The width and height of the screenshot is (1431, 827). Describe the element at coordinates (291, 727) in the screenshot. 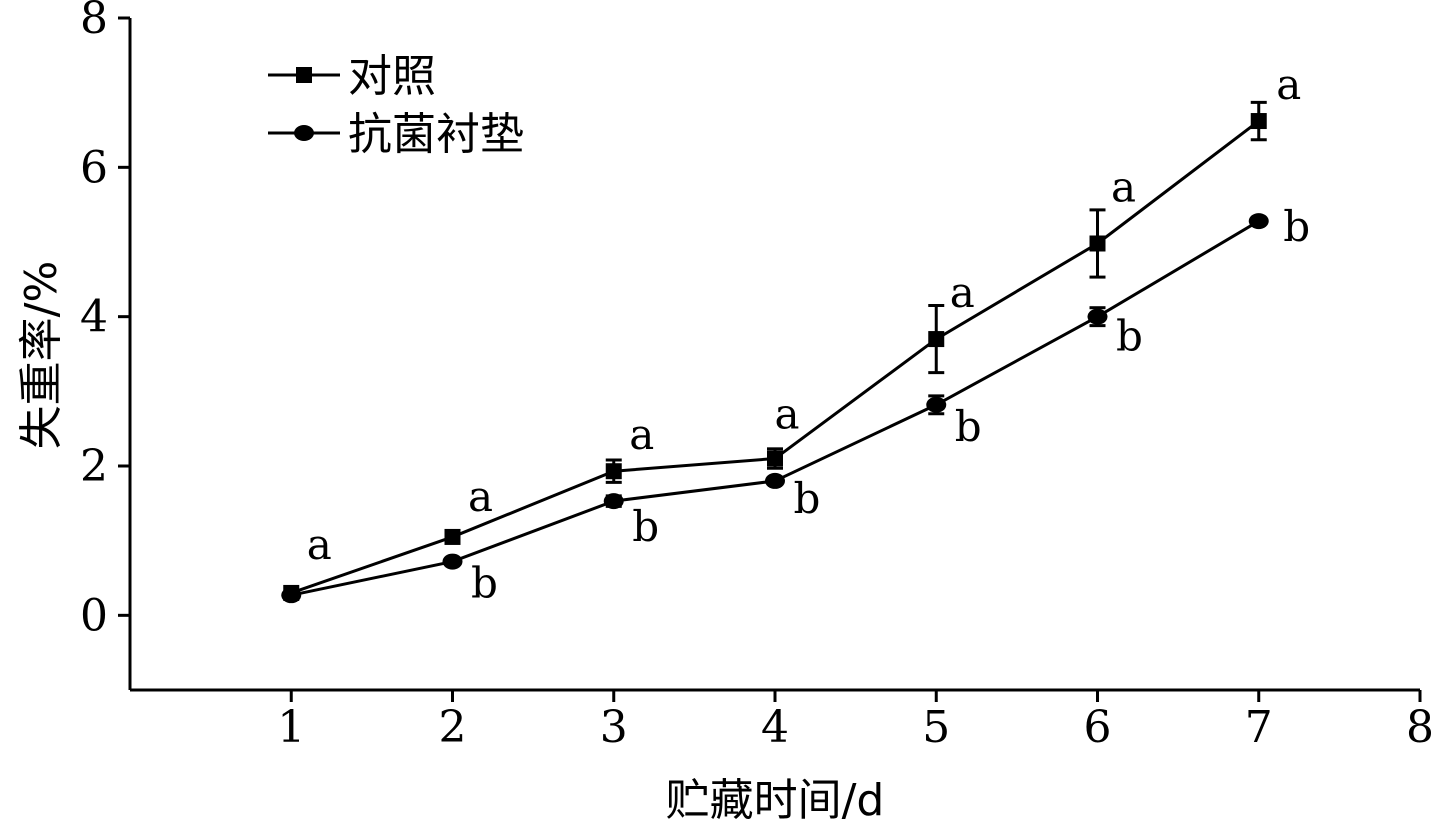

I see `x-tick-label: 1` at that location.